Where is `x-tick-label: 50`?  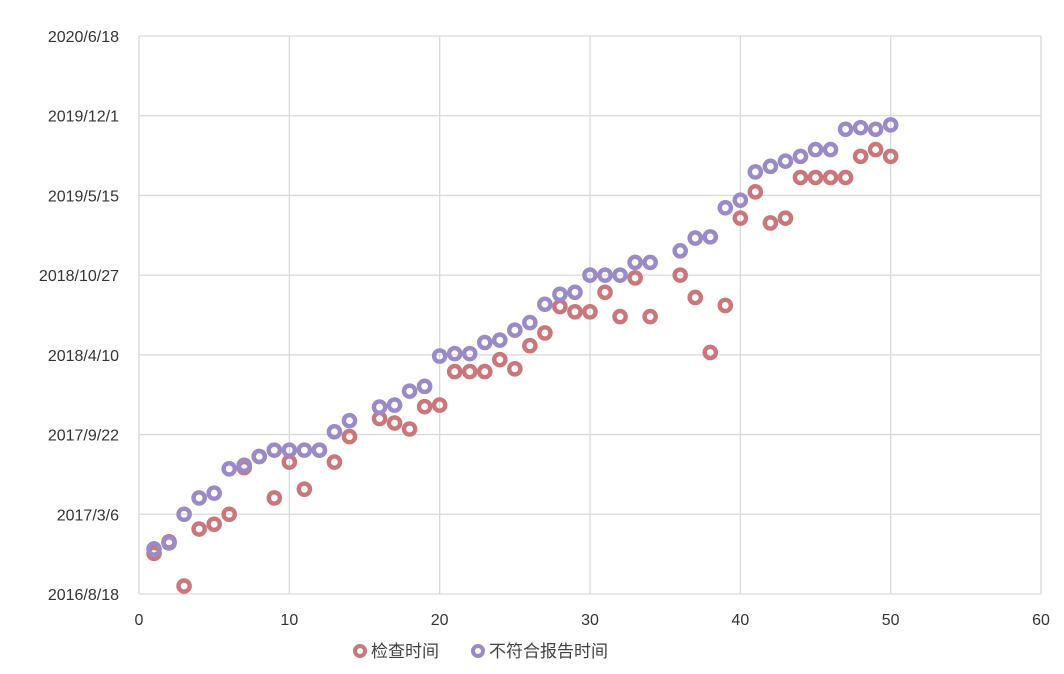 x-tick-label: 50 is located at coordinates (891, 620).